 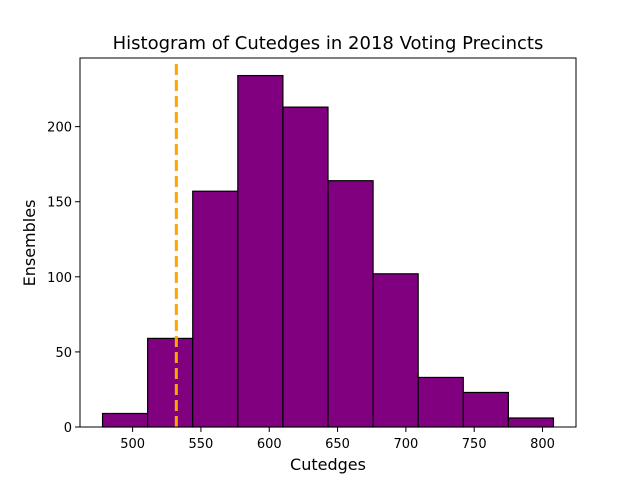 I want to click on y-tick-label: 0, so click(x=68, y=428).